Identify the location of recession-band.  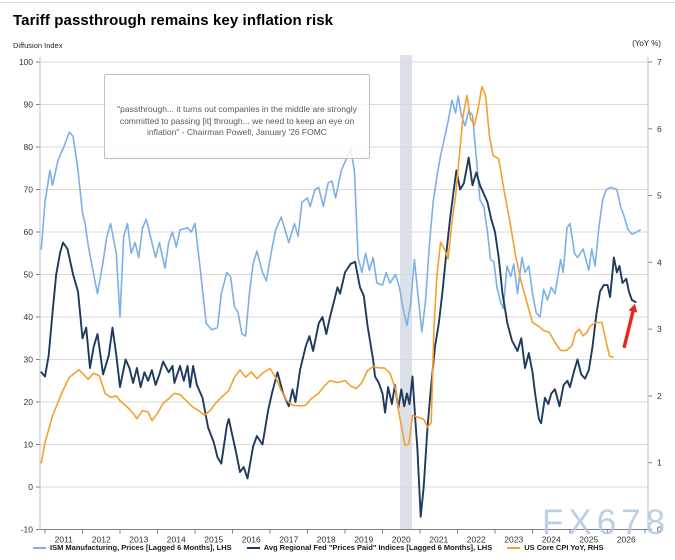
(406, 292).